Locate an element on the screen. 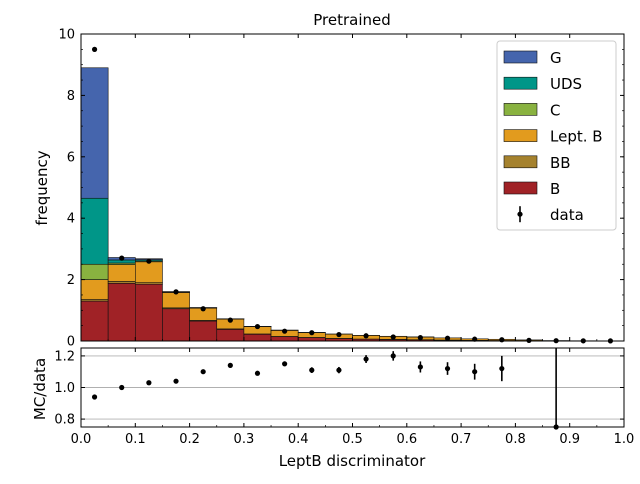  legend-data-marker is located at coordinates (519, 214).